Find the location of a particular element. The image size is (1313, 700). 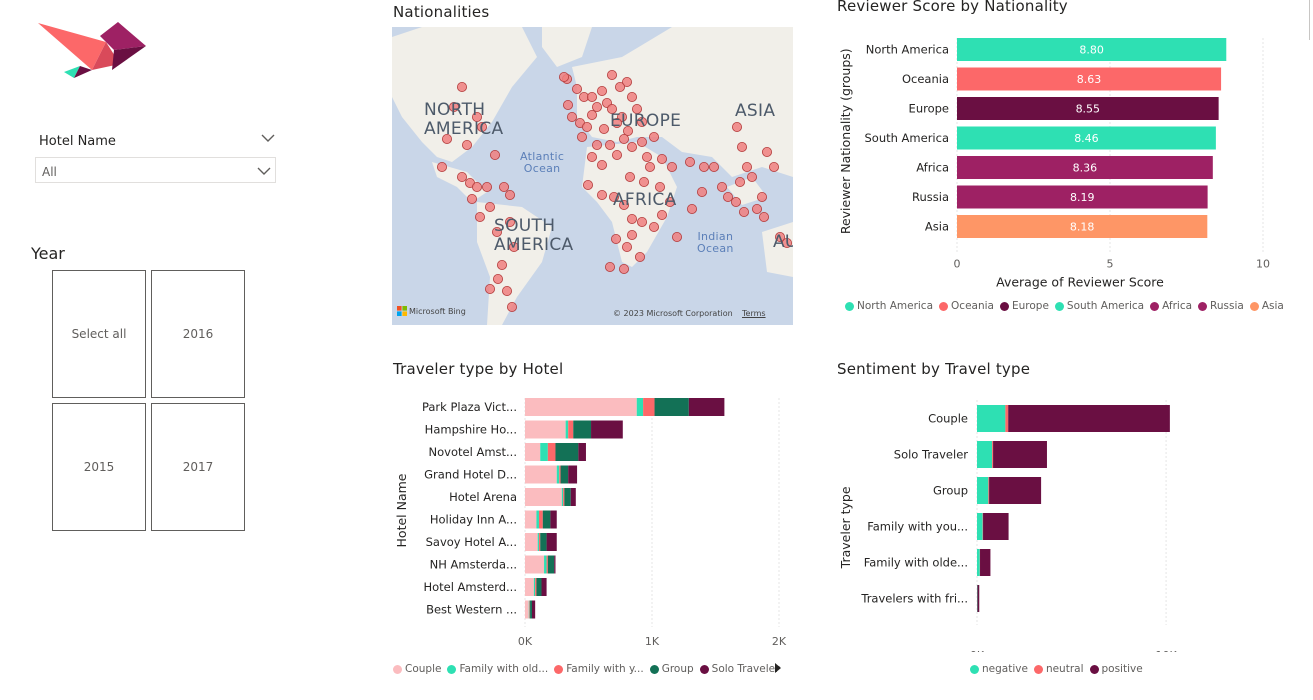

year-tile-2016: 2016 is located at coordinates (198, 334).